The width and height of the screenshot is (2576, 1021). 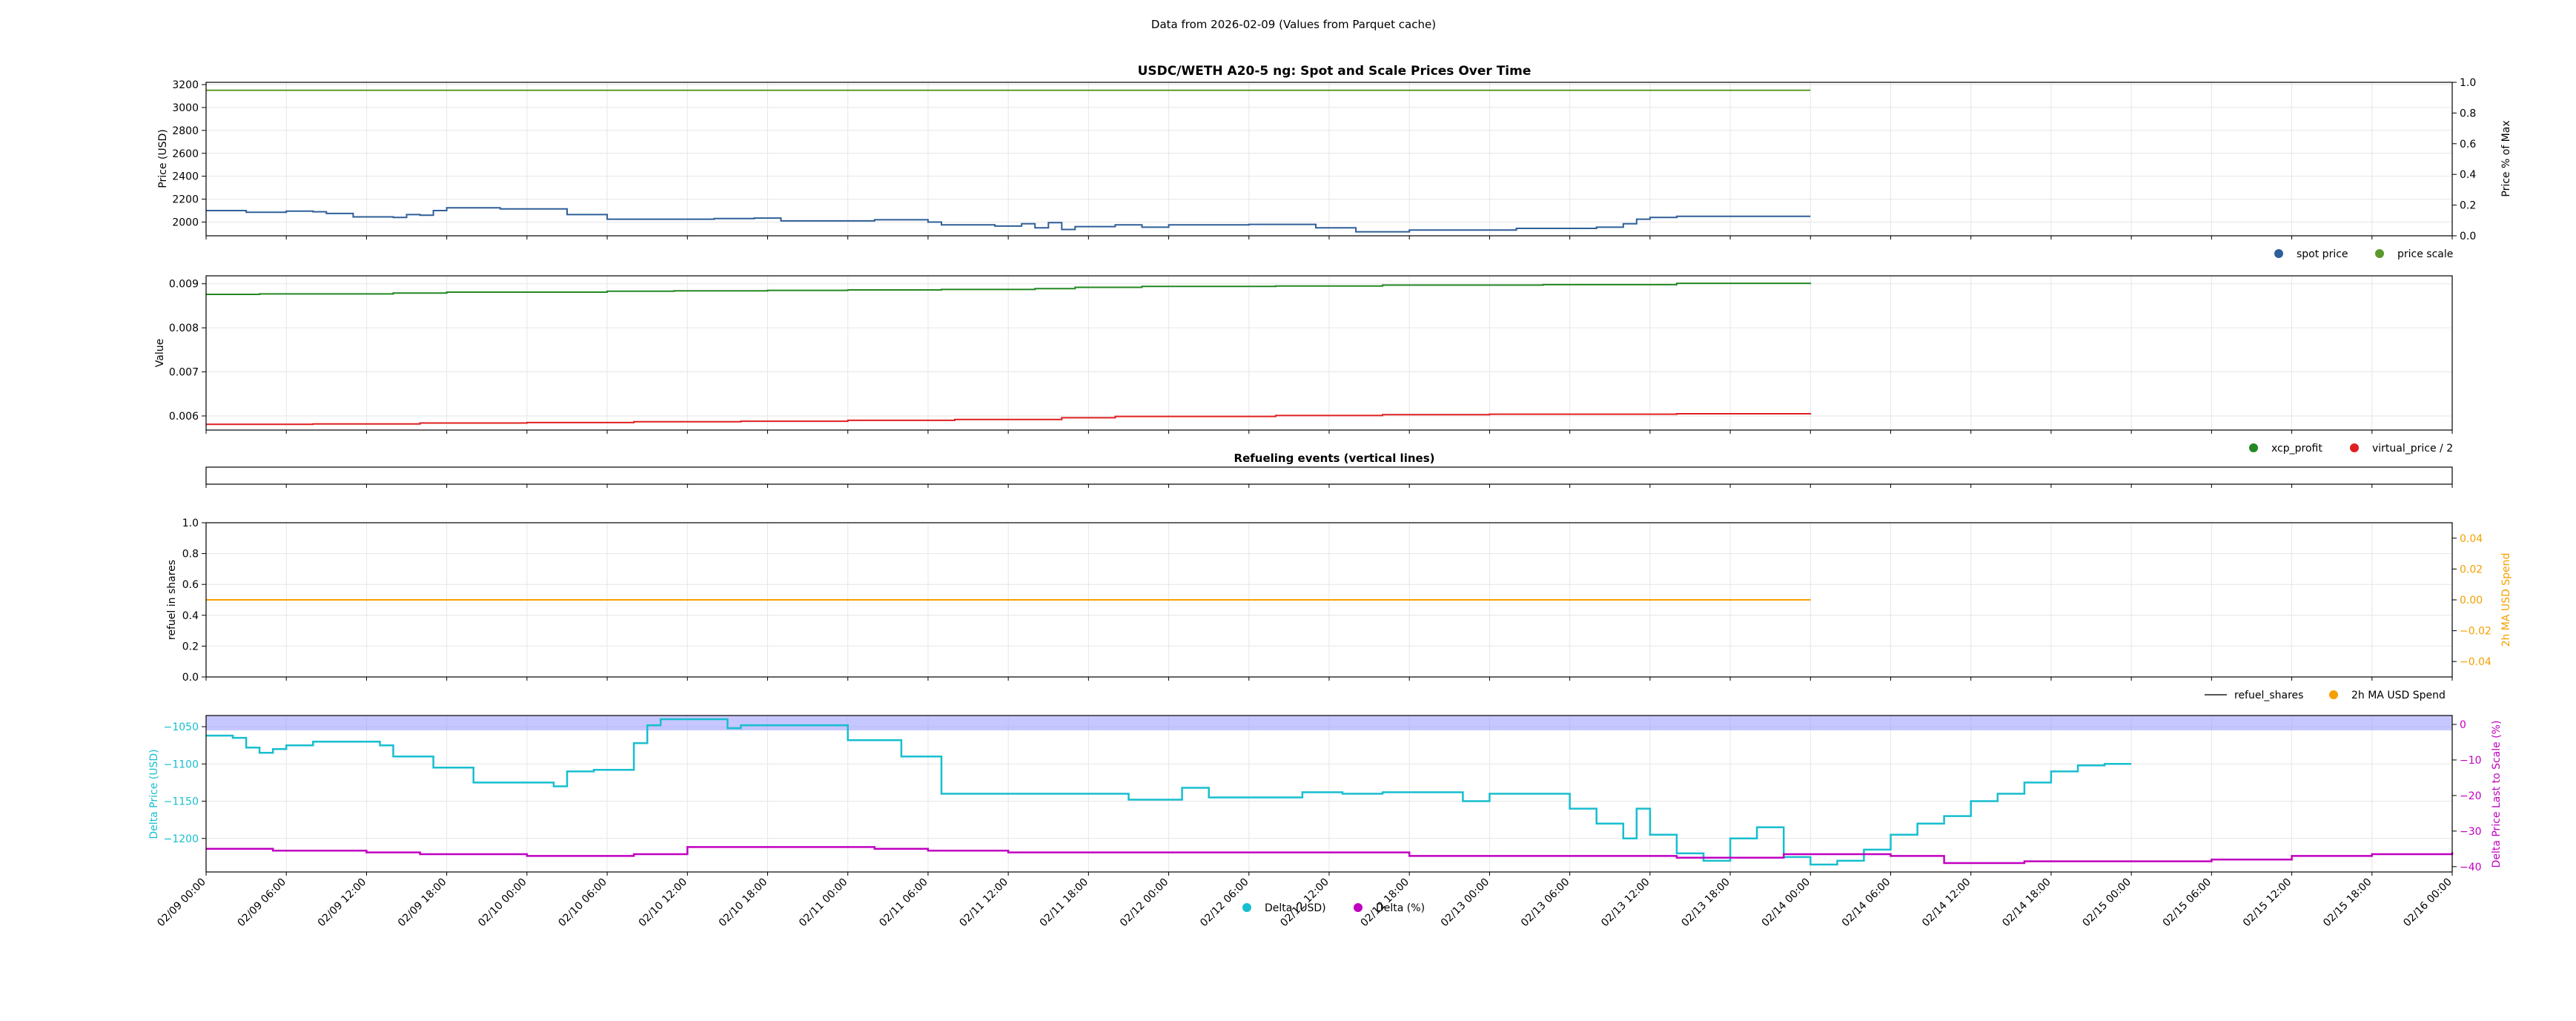 I want to click on legend-marker-virtual-price, so click(x=2354, y=447).